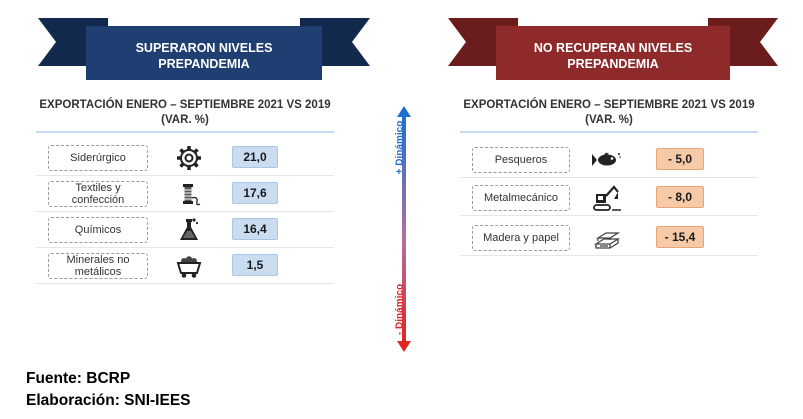  I want to click on lumber-icon, so click(607, 238).